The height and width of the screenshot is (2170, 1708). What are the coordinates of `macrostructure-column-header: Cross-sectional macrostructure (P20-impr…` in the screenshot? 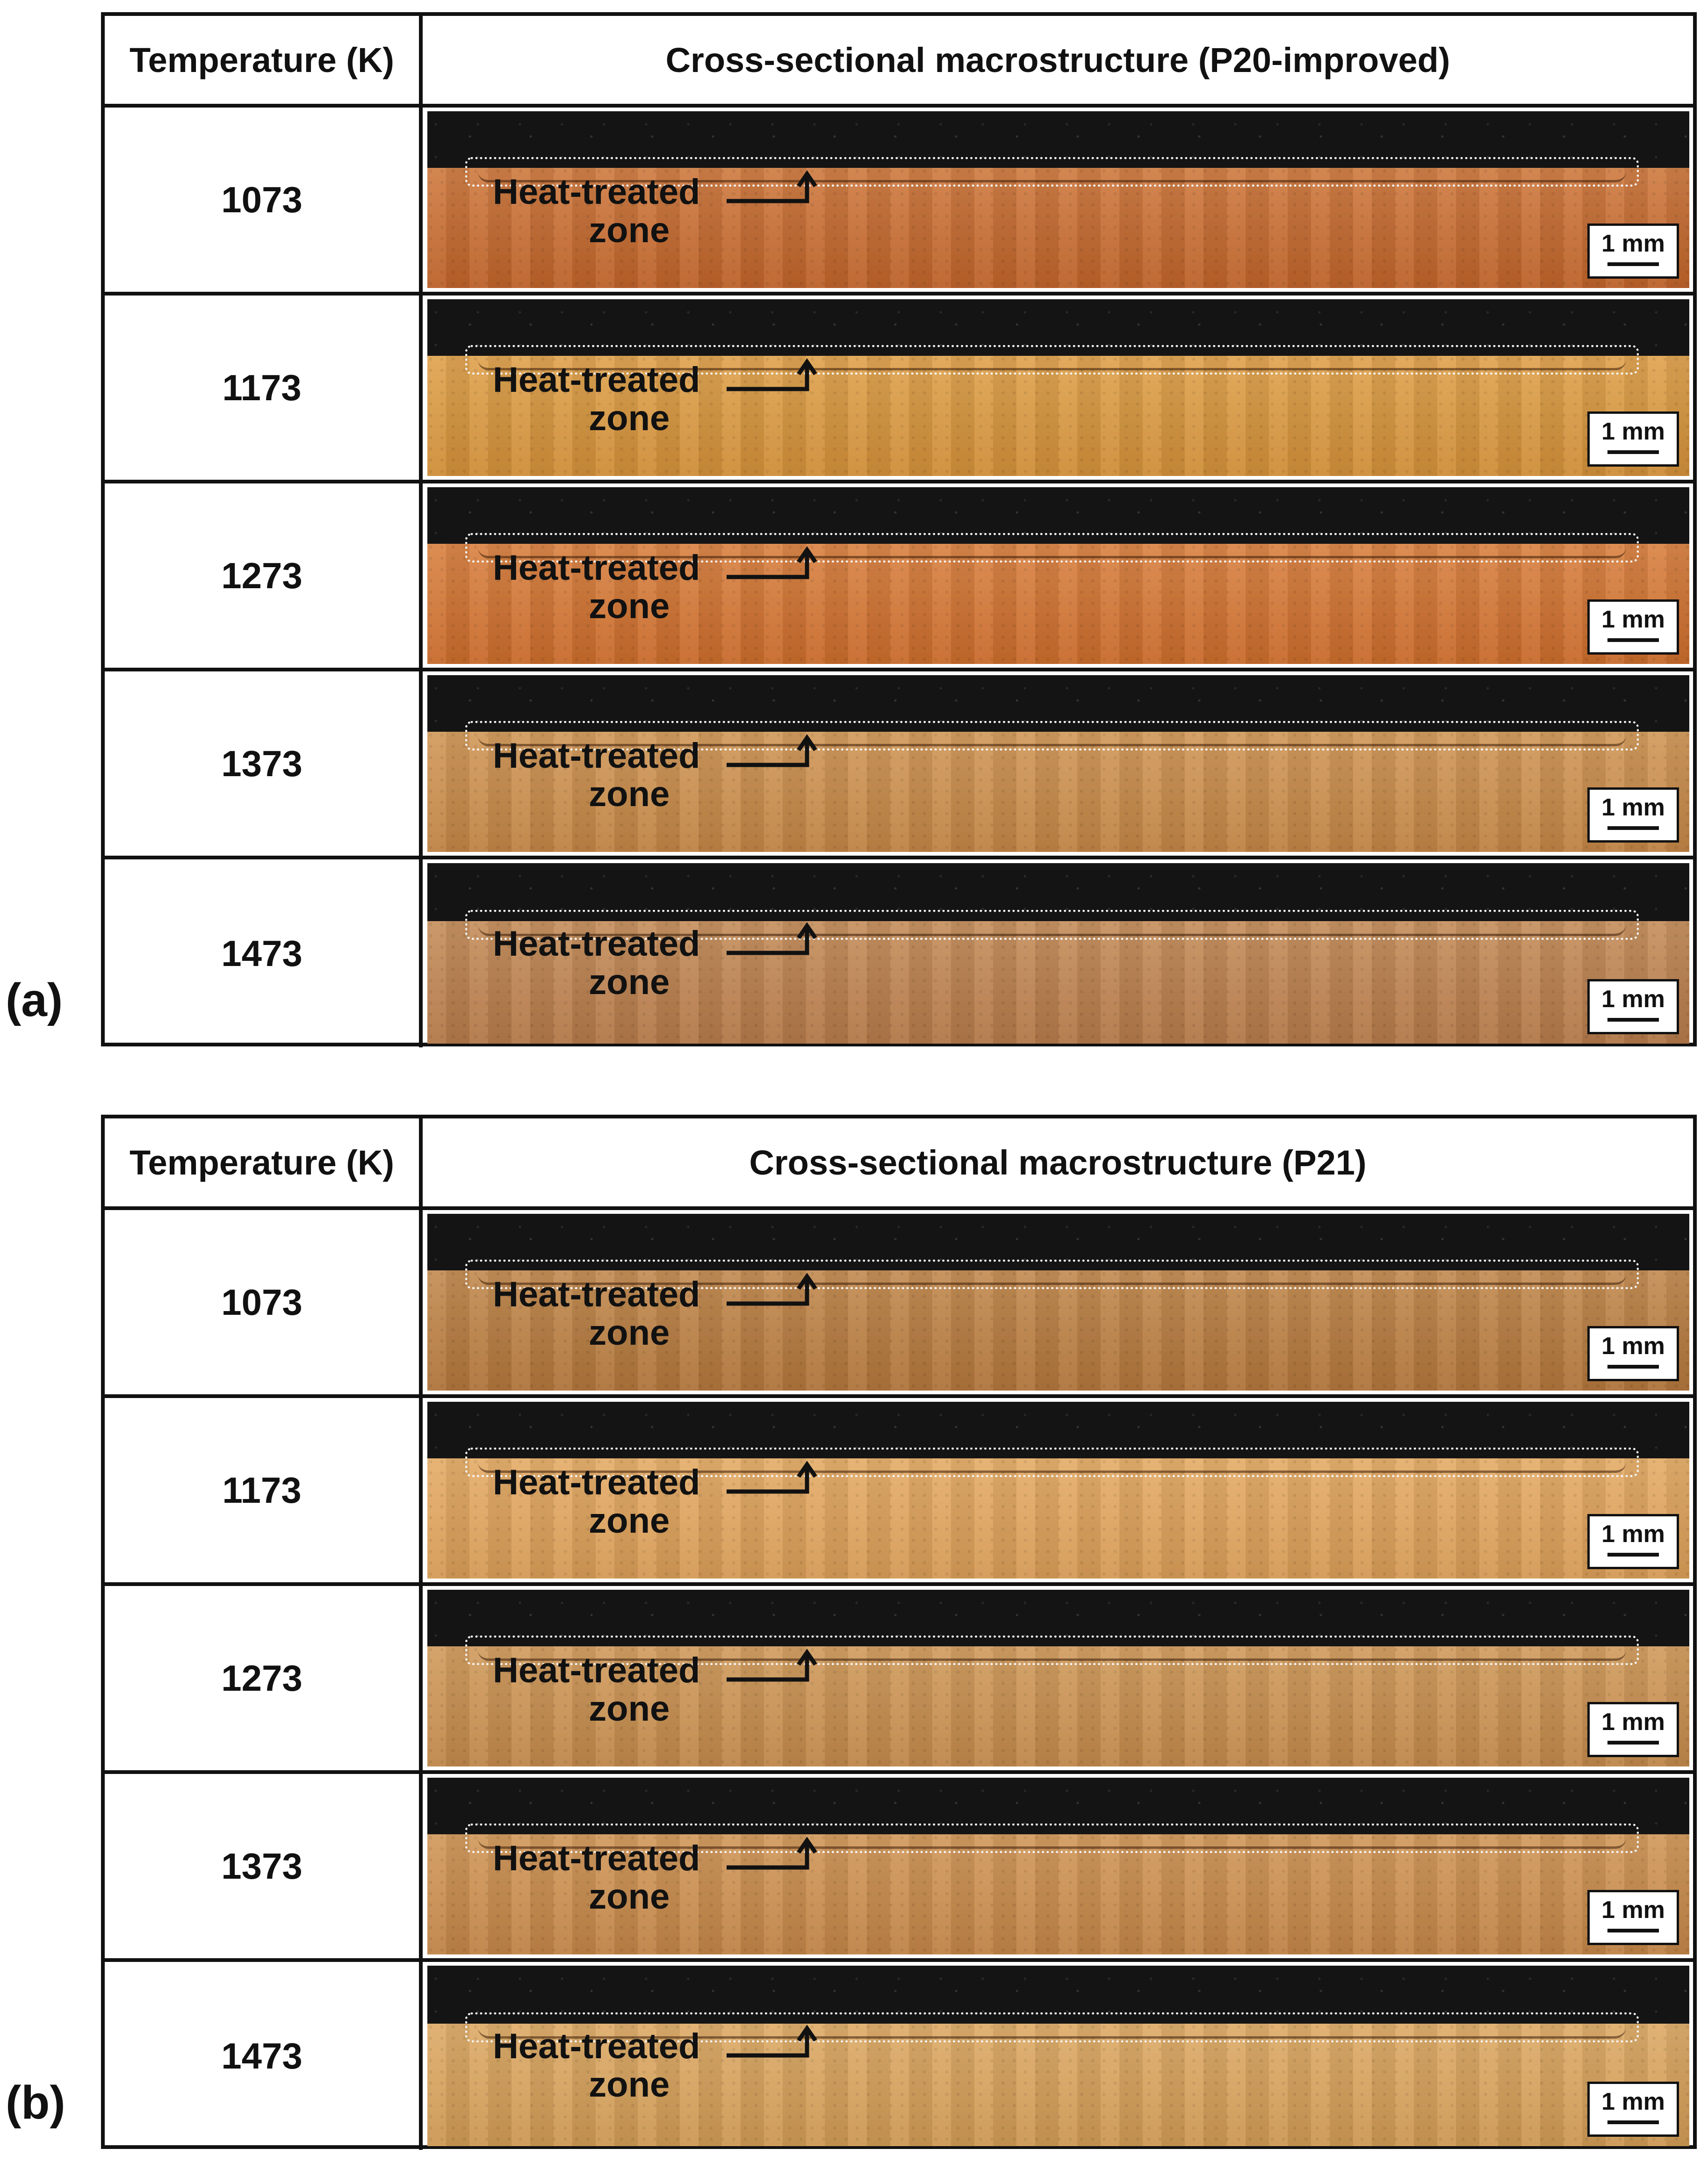 It's located at (1057, 59).